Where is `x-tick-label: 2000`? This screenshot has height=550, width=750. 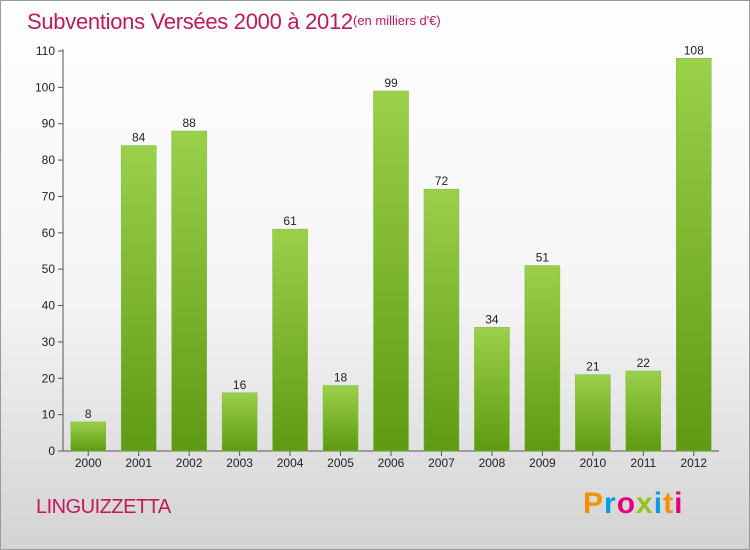
x-tick-label: 2000 is located at coordinates (88, 463).